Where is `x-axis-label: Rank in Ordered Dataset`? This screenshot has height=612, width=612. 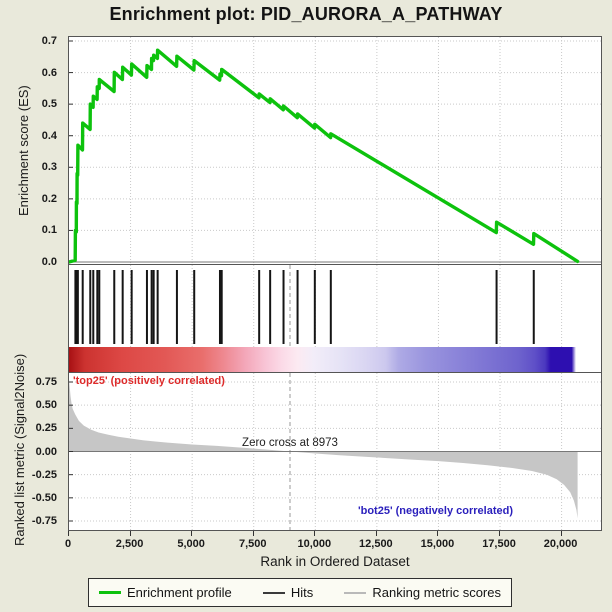
x-axis-label: Rank in Ordered Dataset is located at coordinates (335, 561).